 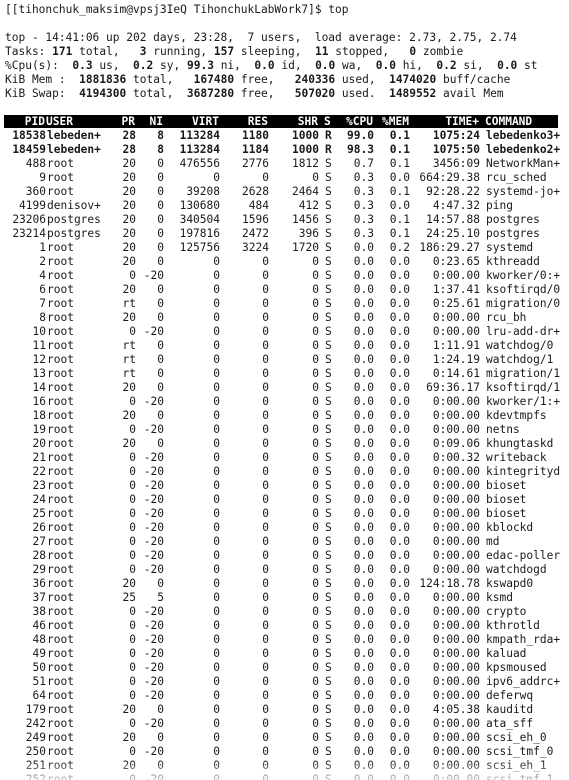 I want to click on table-row: 48 root 0 -20 0 0 0 S 0.0 0.0 0:00.00 kmpath_rda+, so click(x=283, y=640).